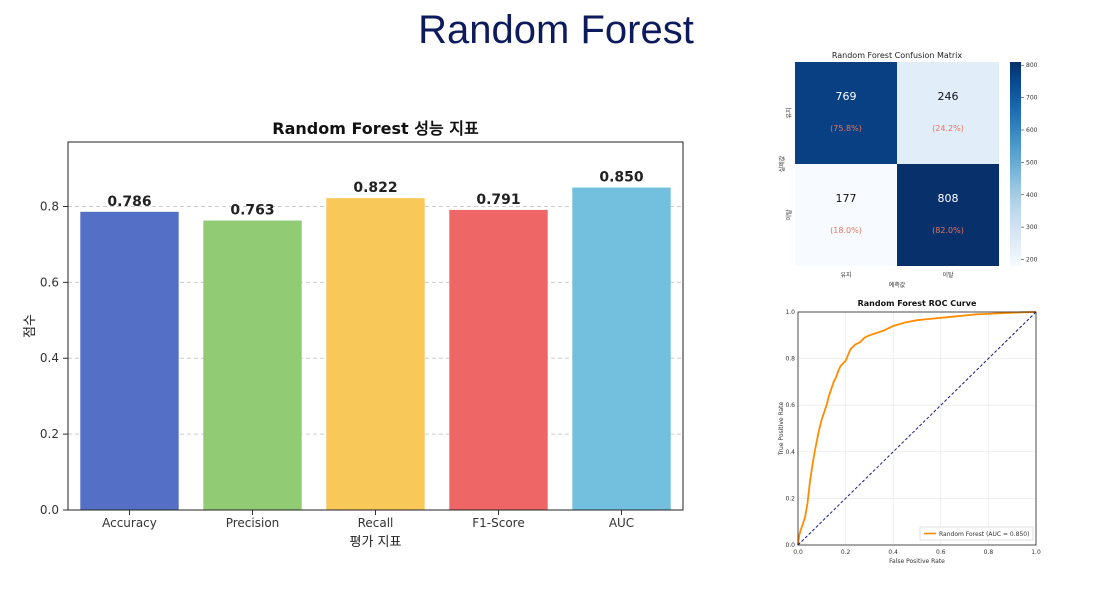 The image size is (1112, 593). I want to click on bar-value-label: 0.822, so click(375, 188).